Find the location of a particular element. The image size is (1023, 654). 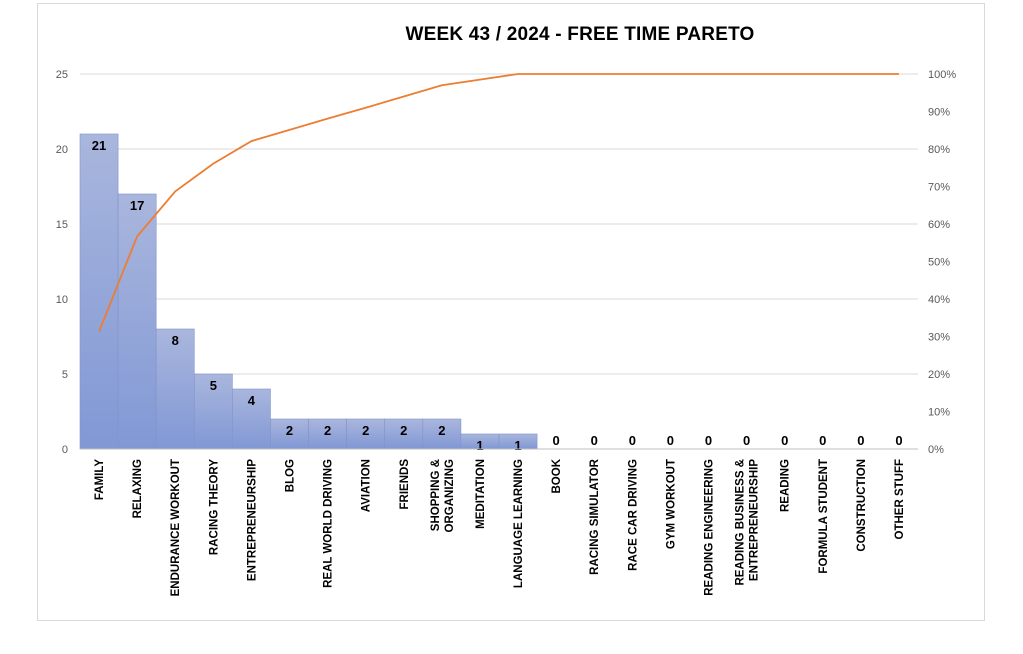

category-label: LANGUAGE LEARNING is located at coordinates (519, 523).